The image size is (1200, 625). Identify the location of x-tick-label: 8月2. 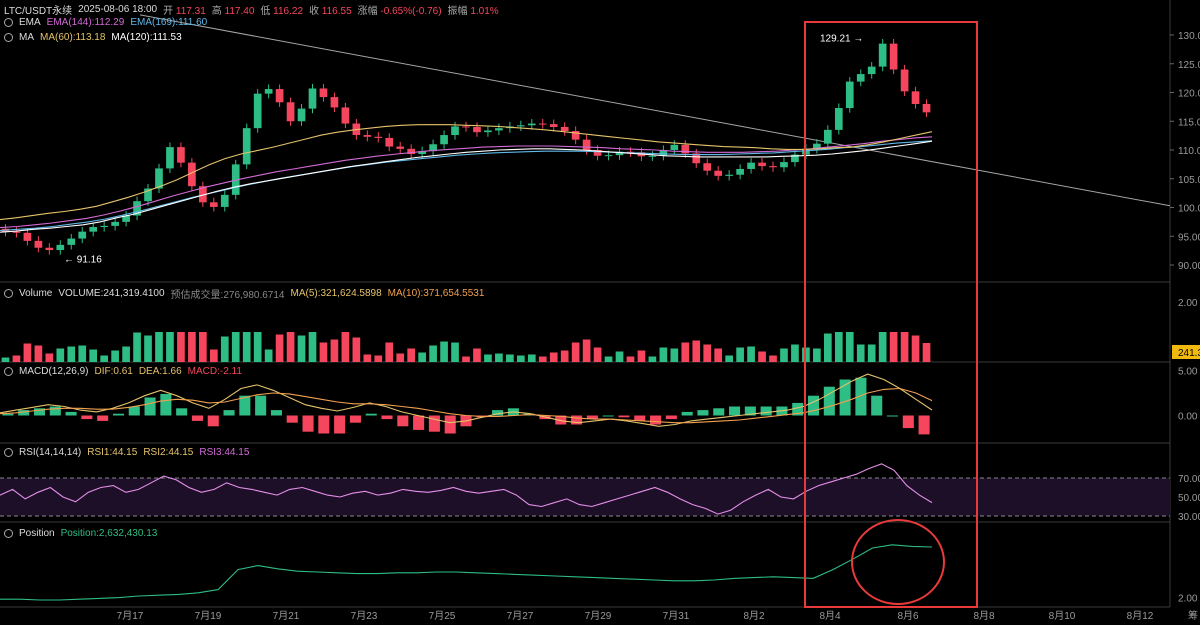
(754, 616).